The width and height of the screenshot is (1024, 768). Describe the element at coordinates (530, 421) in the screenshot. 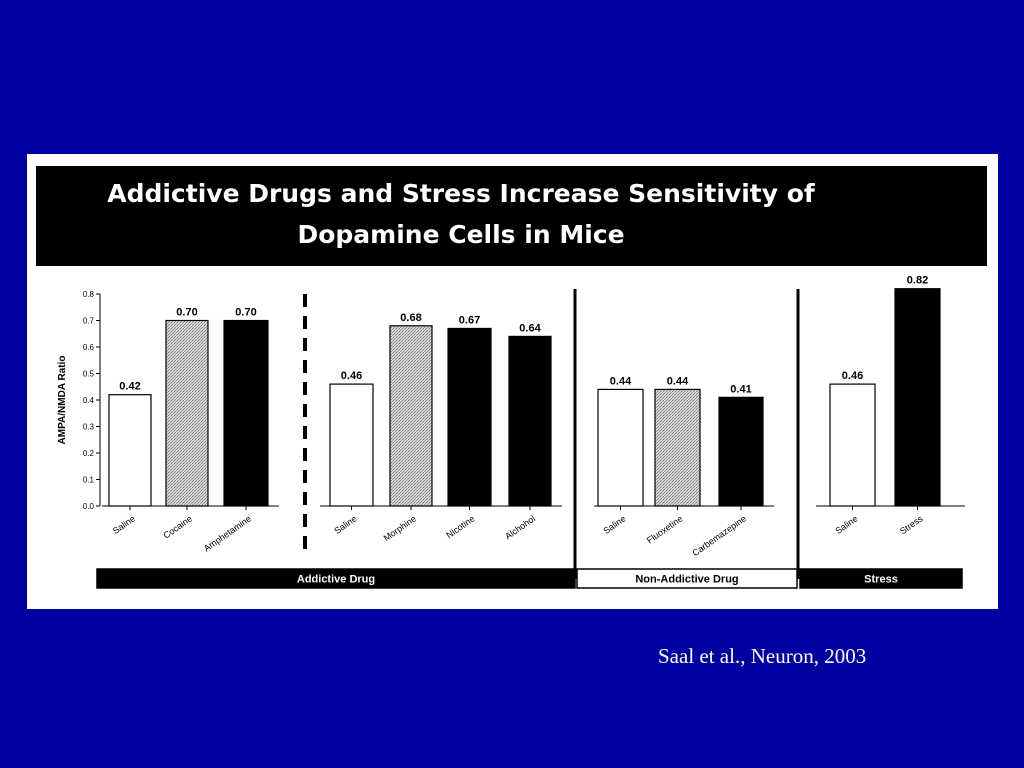

I see `bar-alchohol` at that location.